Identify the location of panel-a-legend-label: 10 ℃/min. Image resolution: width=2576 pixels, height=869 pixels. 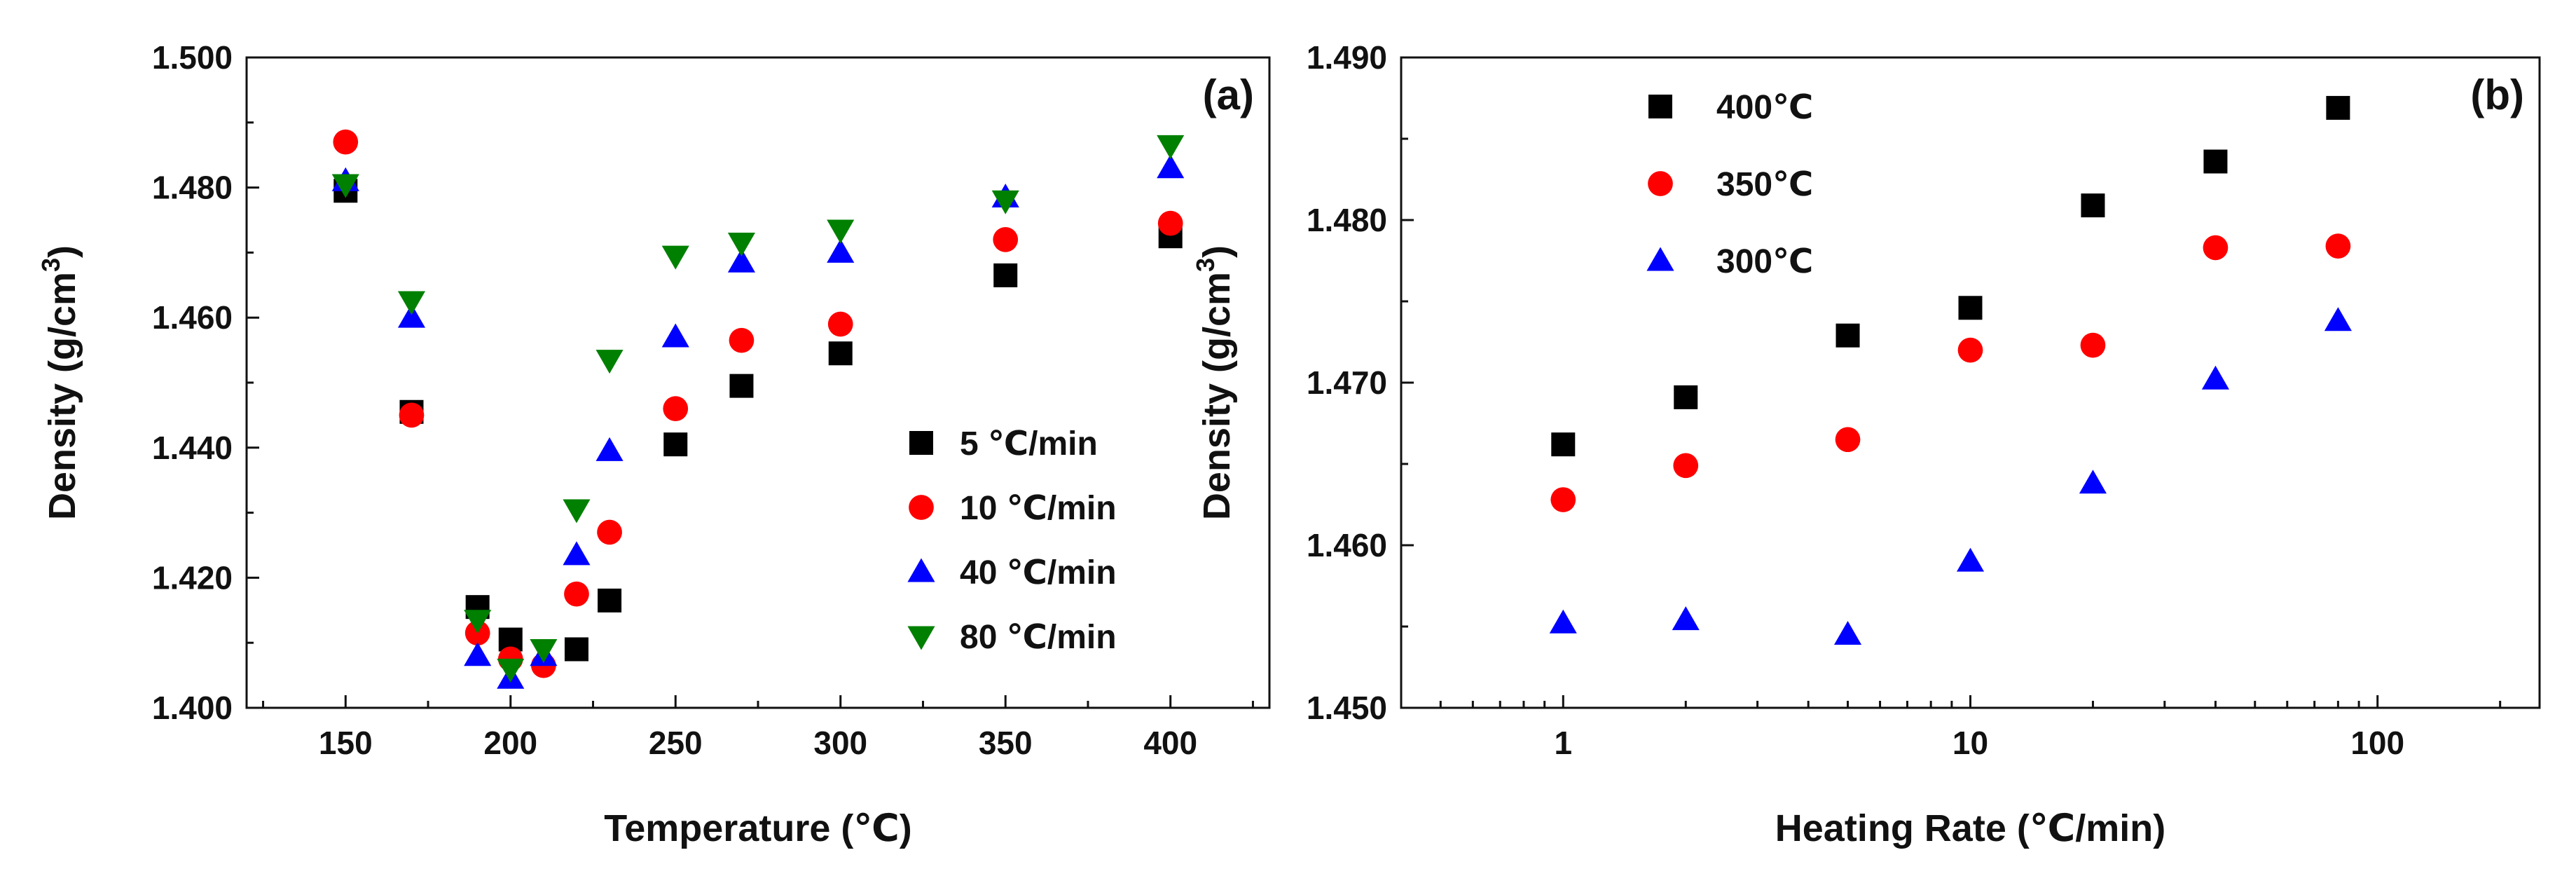
(1038, 508).